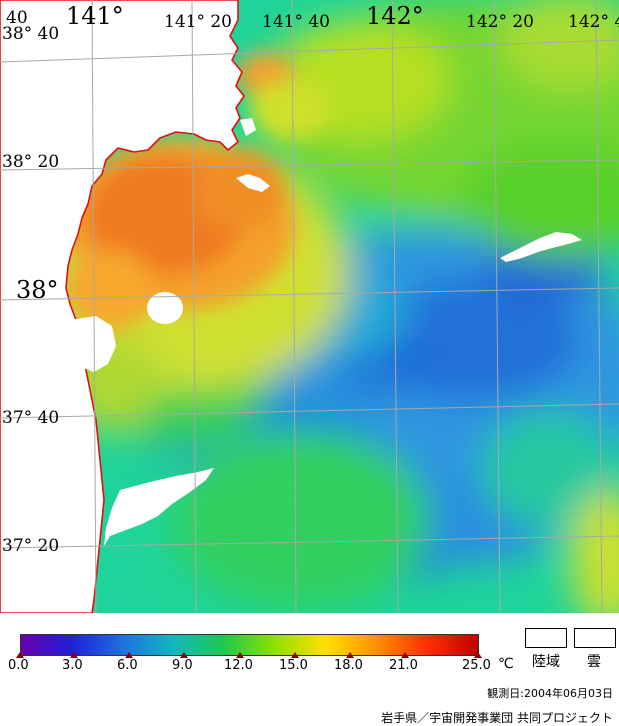 The image size is (619, 726). Describe the element at coordinates (476, 665) in the screenshot. I see `colorbar-tick-label: 25.0` at that location.